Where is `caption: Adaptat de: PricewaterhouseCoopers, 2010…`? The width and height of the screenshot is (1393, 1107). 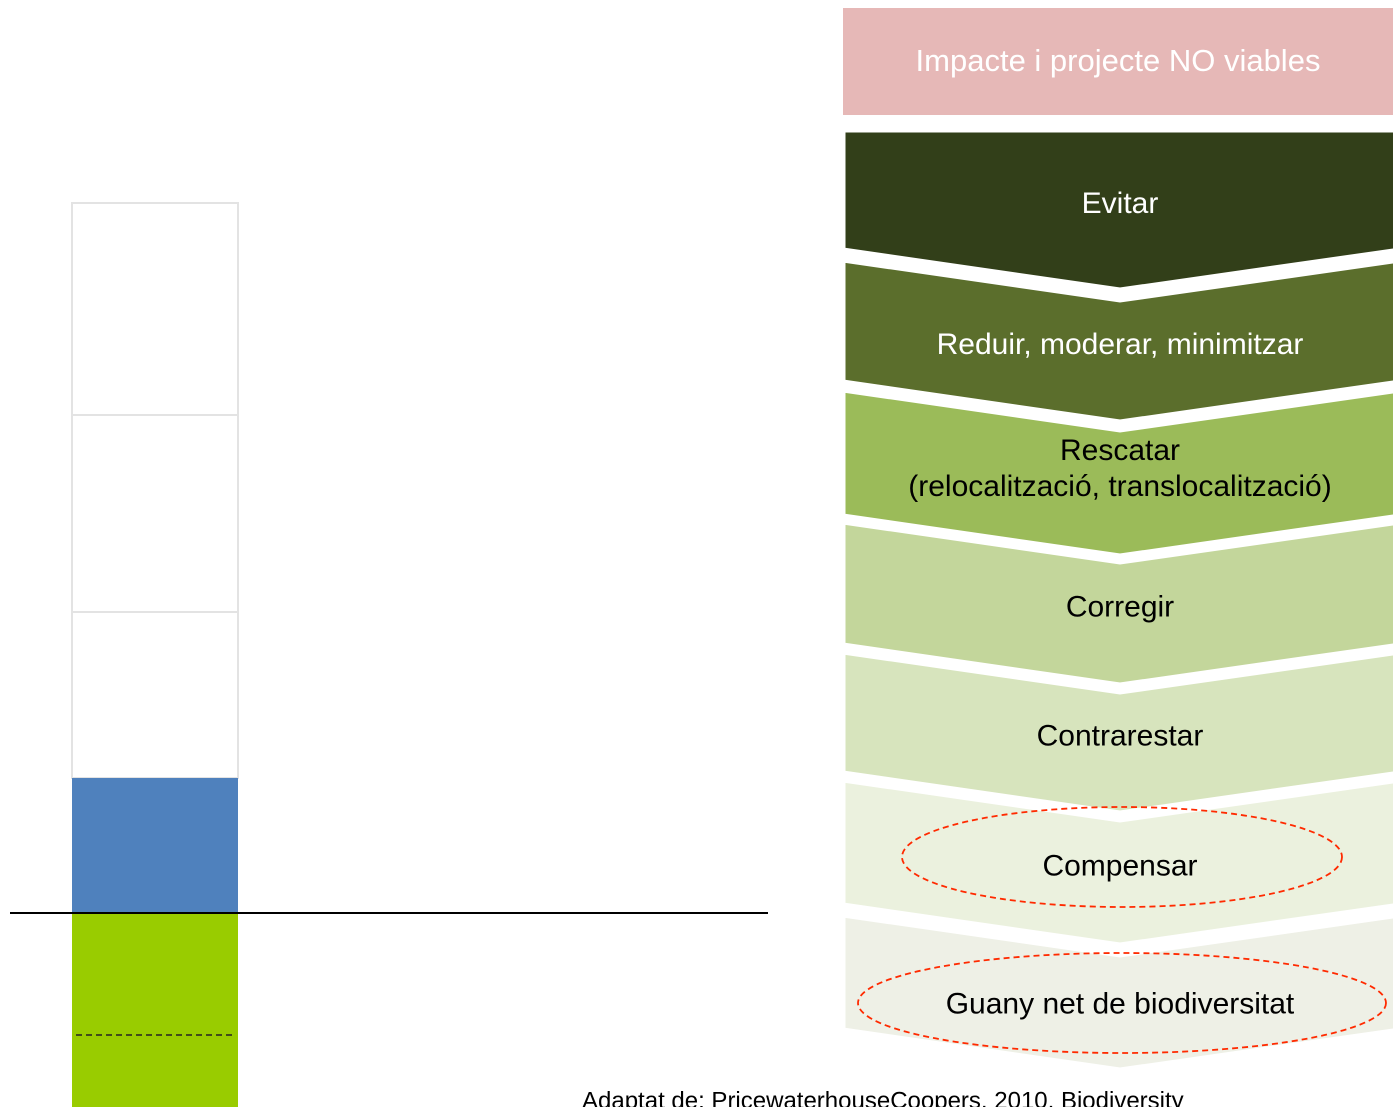
caption: Adaptat de: PricewaterhouseCoopers, 2010… is located at coordinates (883, 1097).